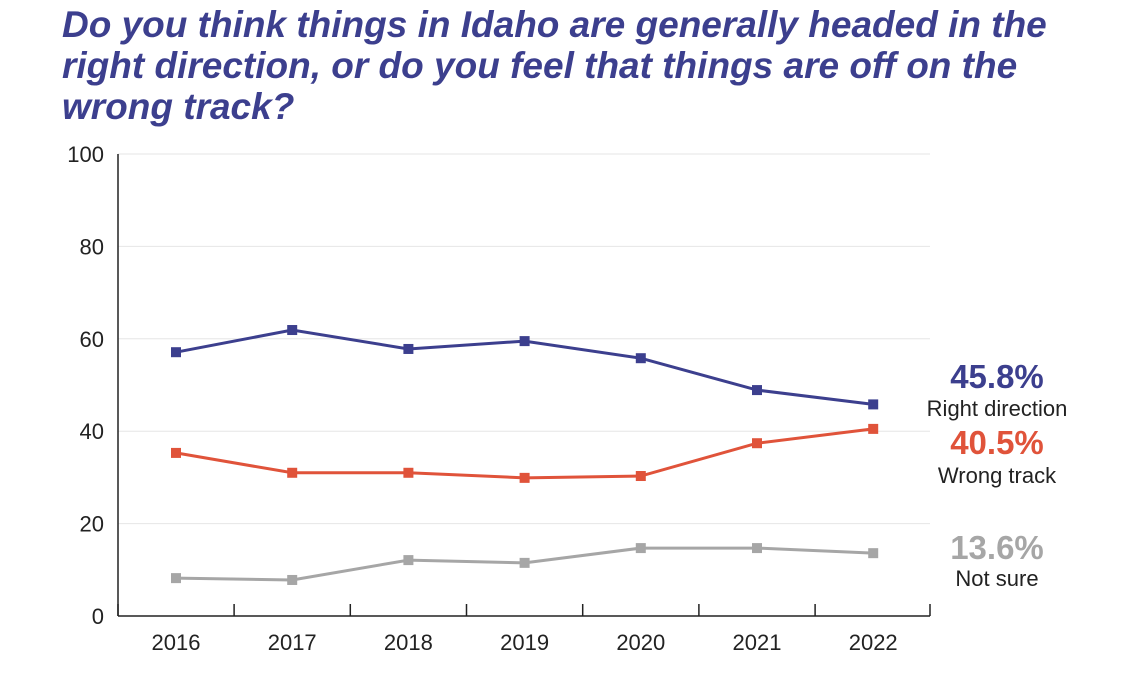  What do you see at coordinates (92, 431) in the screenshot?
I see `y-tick-label: 40` at bounding box center [92, 431].